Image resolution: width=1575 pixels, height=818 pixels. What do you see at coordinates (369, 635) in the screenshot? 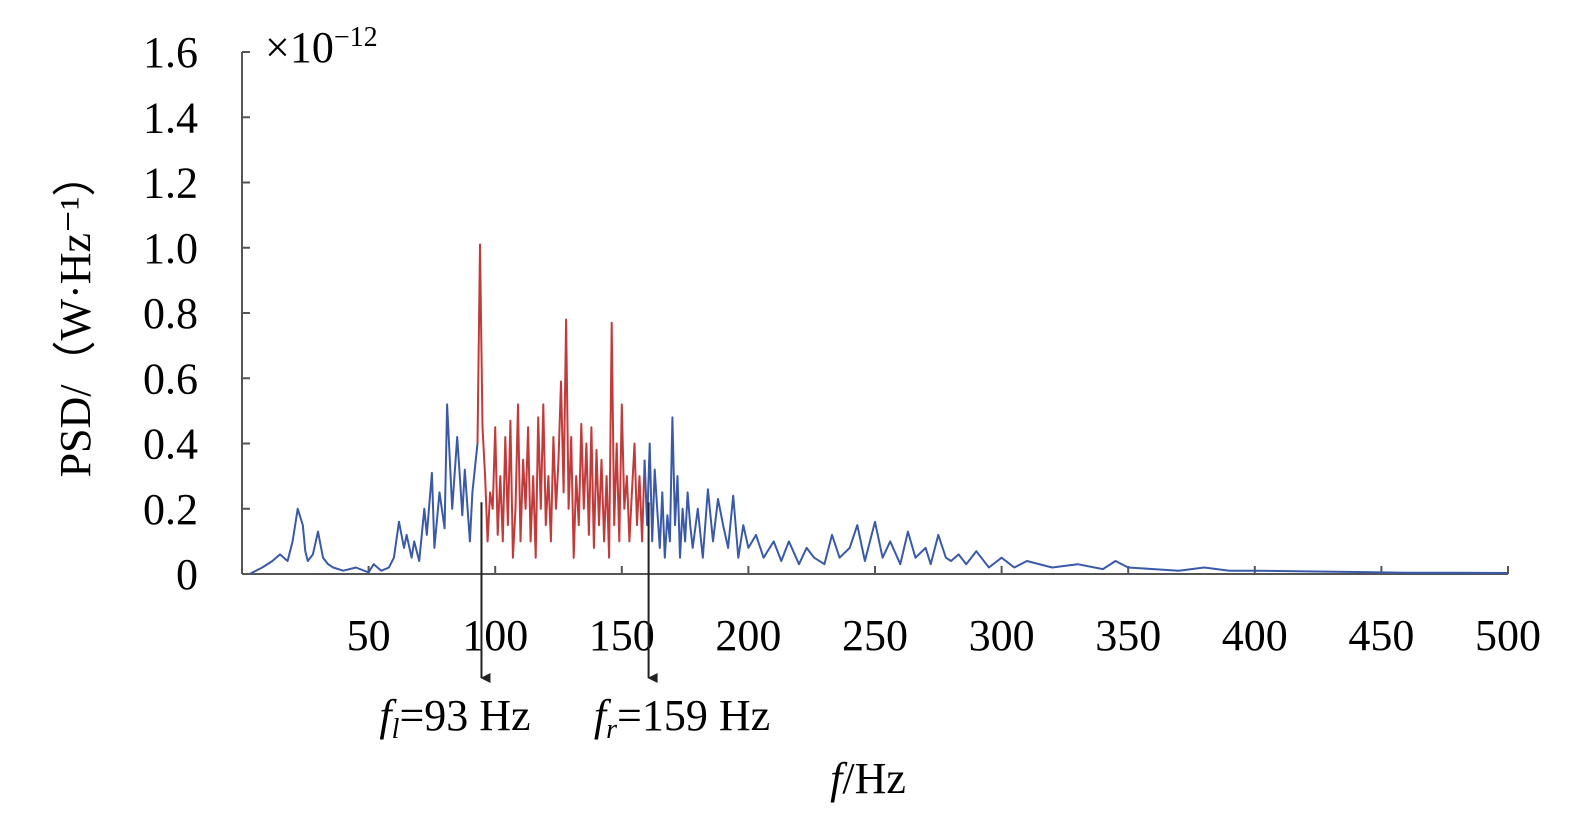
I see `x-tick-label: 50` at bounding box center [369, 635].